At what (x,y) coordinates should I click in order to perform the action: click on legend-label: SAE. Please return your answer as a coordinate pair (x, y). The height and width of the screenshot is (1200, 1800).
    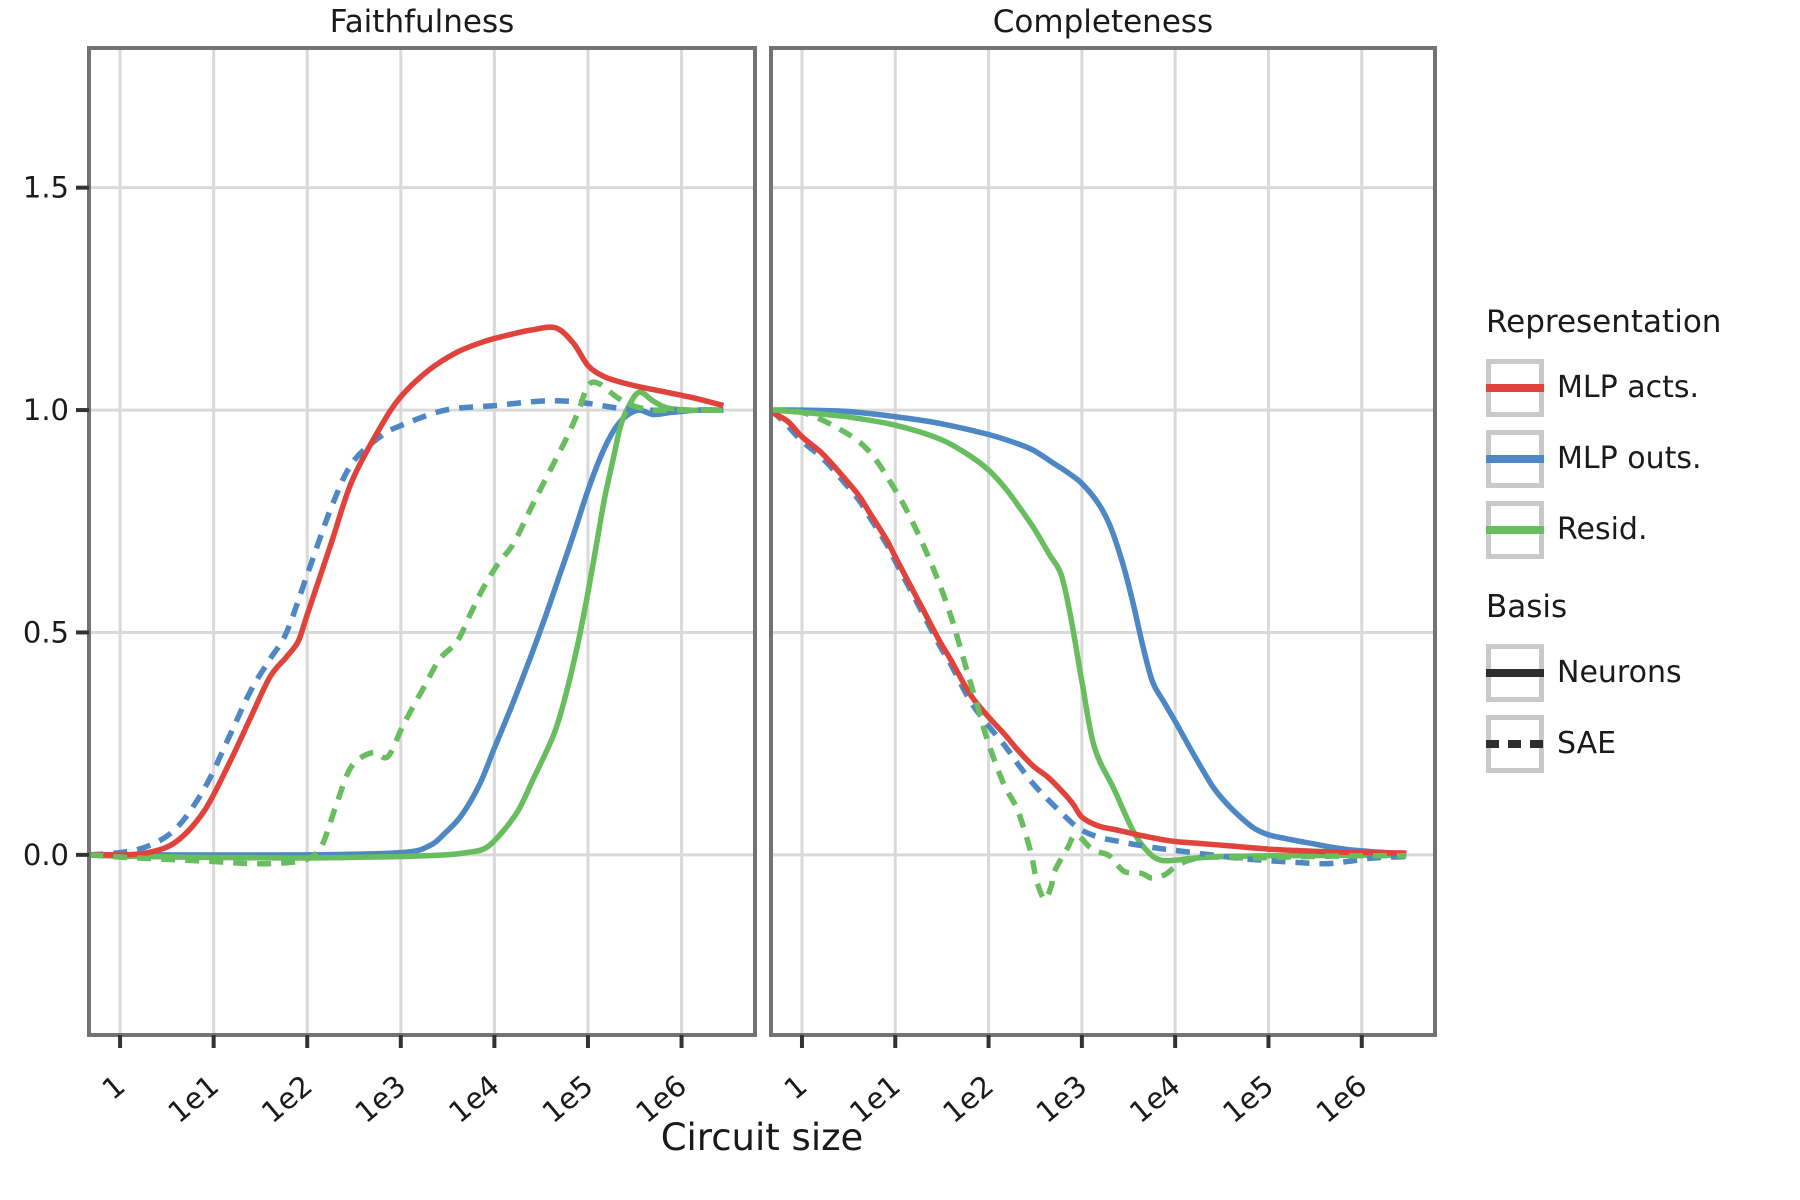
    Looking at the image, I should click on (1587, 744).